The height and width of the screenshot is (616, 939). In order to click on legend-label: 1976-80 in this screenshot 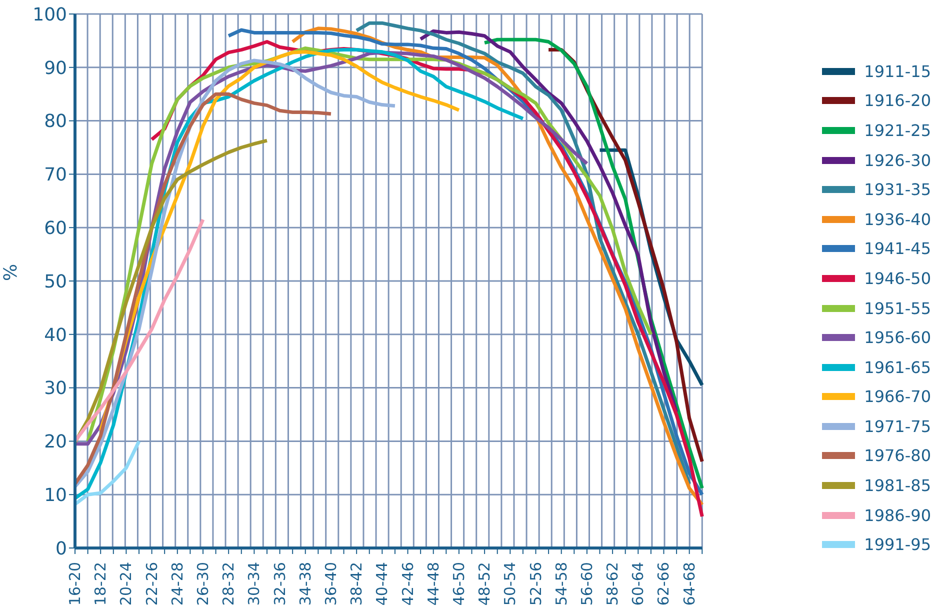, I will do `click(897, 456)`.